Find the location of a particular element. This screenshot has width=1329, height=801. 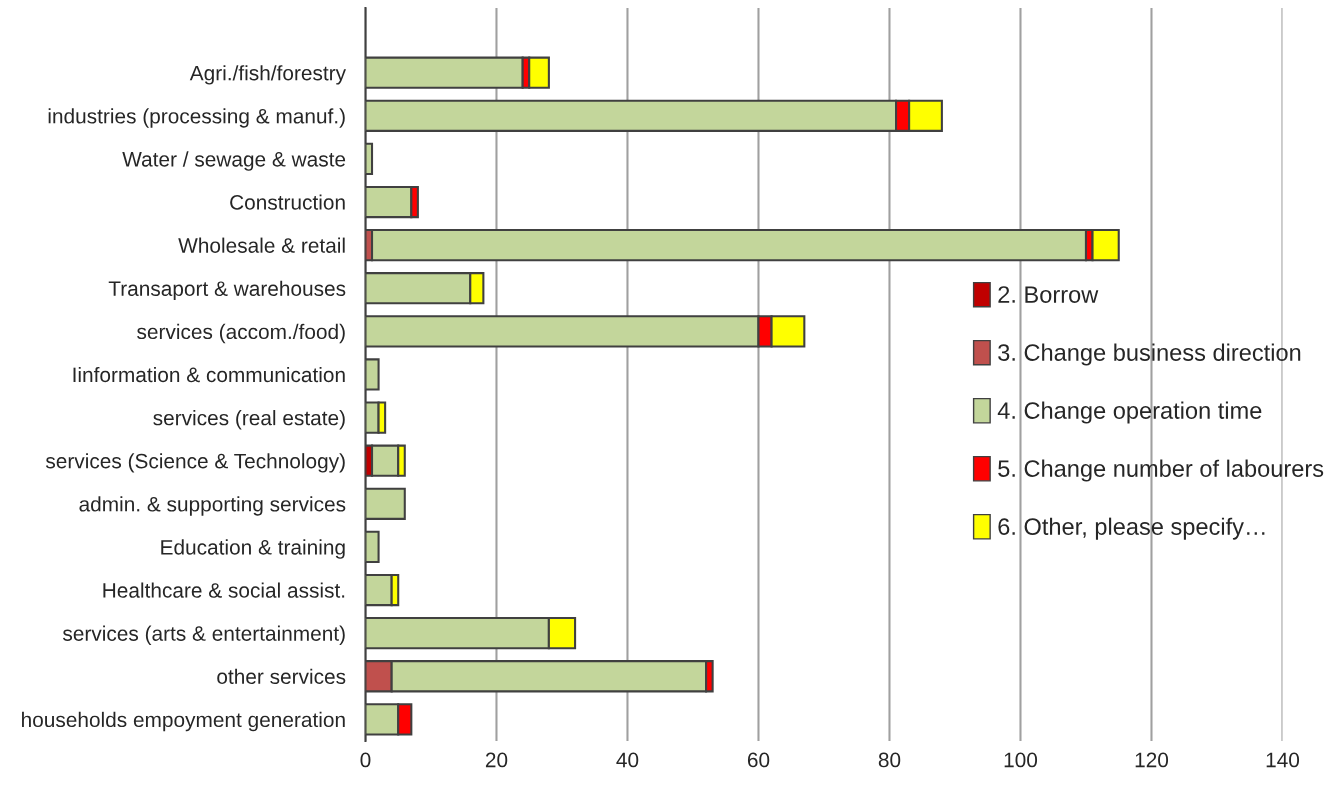

x-tick-label: 0 is located at coordinates (365, 760).